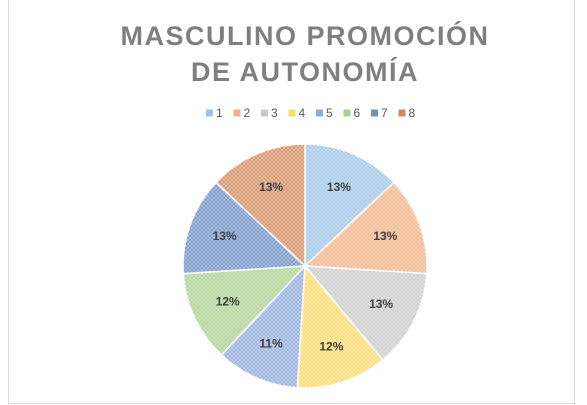 Image resolution: width=587 pixels, height=405 pixels. What do you see at coordinates (274, 113) in the screenshot?
I see `legend-label: 3` at bounding box center [274, 113].